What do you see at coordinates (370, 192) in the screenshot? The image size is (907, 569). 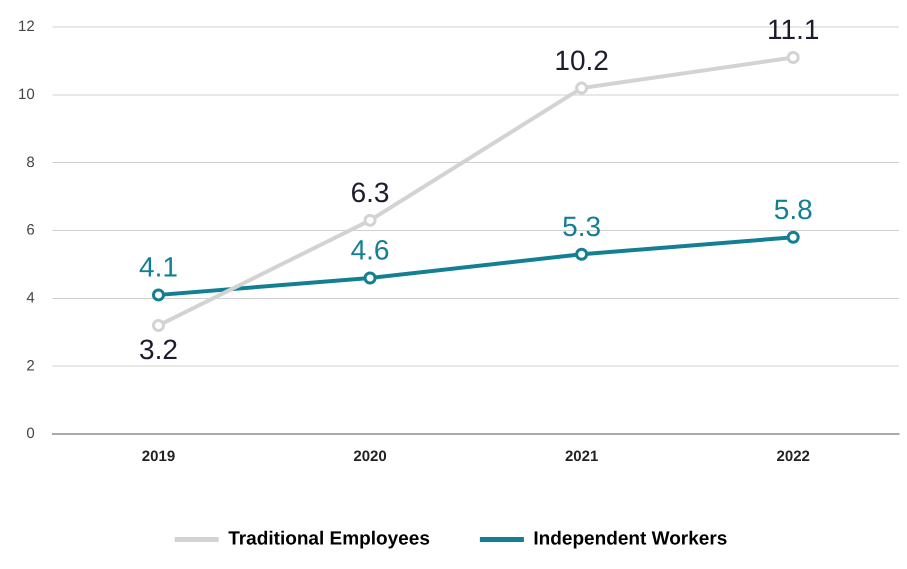 I see `data-label: 6.3` at bounding box center [370, 192].